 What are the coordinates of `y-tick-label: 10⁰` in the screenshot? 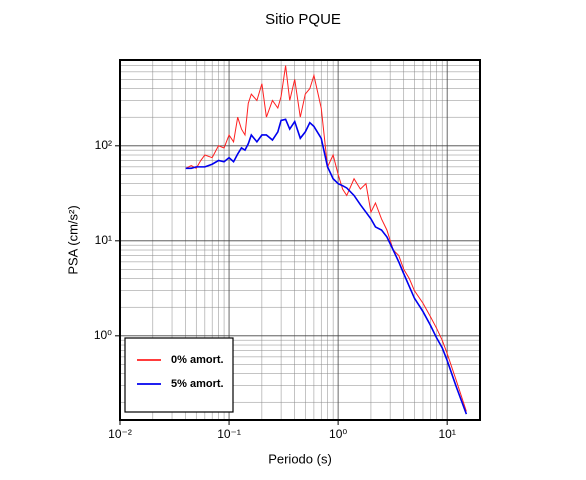 It's located at (103, 335).